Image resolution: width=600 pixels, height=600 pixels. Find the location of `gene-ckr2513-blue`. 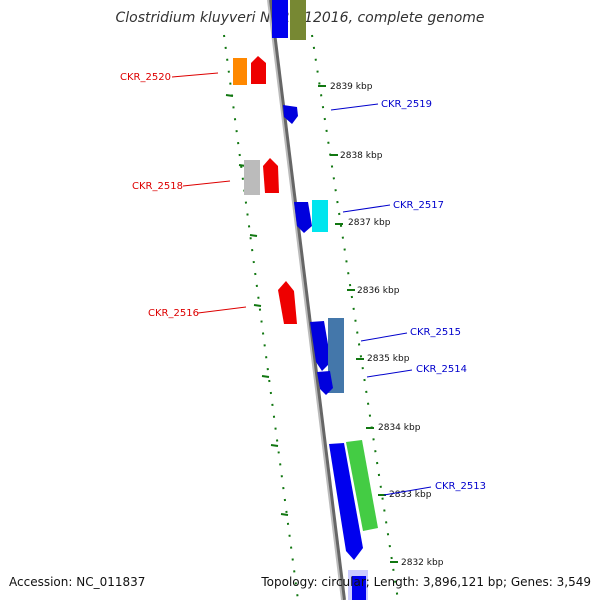

gene-ckr2513-blue is located at coordinates (346, 501).